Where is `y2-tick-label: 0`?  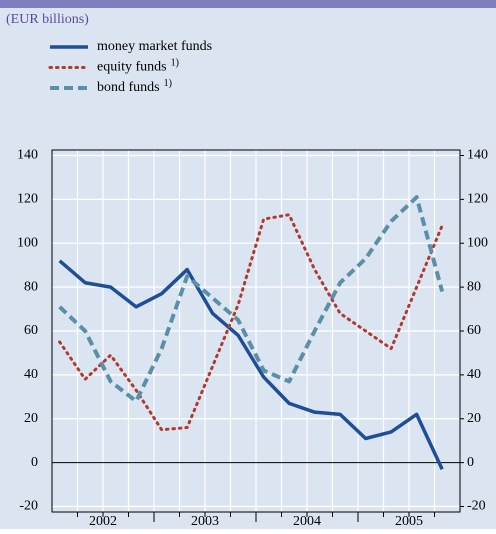
y2-tick-label: 0 is located at coordinates (470, 462).